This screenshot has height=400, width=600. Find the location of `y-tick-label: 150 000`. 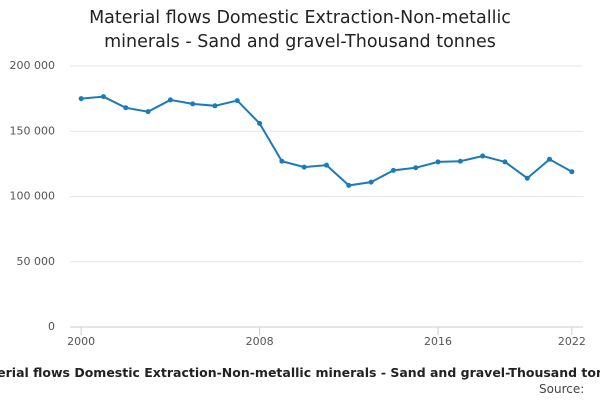

y-tick-label: 150 000 is located at coordinates (33, 130).